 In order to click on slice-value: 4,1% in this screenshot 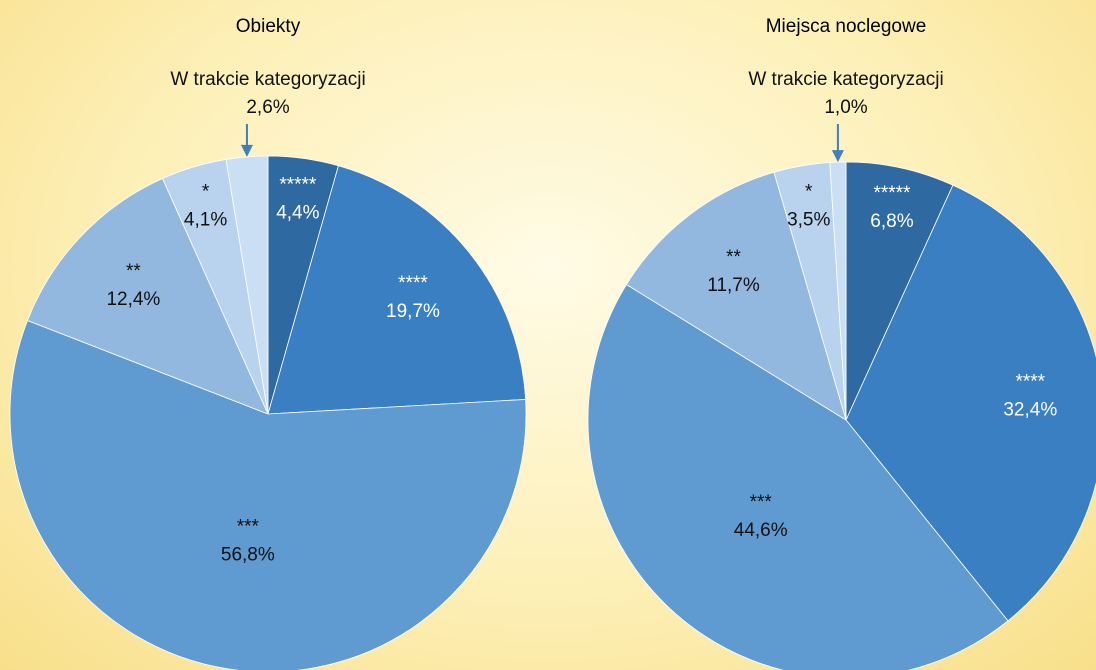, I will do `click(205, 219)`.